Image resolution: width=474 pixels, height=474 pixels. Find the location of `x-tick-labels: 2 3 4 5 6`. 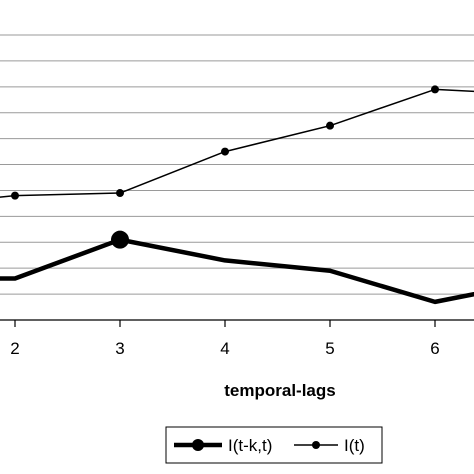

x-tick-labels: 2 3 4 5 6 is located at coordinates (224, 348).